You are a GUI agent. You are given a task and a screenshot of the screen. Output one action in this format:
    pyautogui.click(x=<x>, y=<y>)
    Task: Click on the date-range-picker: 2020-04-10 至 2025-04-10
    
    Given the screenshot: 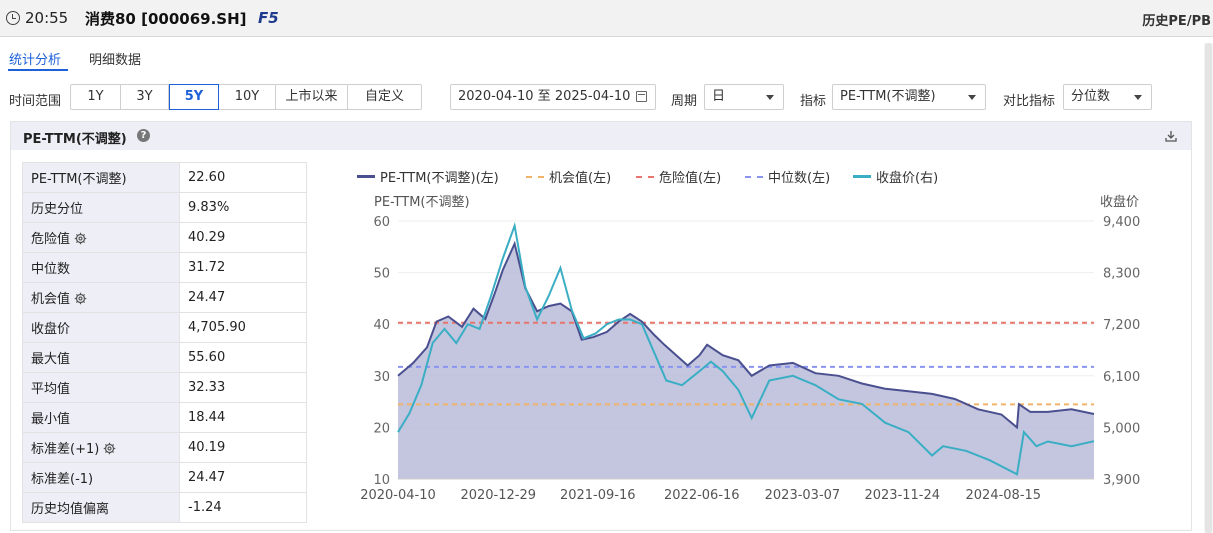 What is the action you would take?
    pyautogui.click(x=553, y=97)
    